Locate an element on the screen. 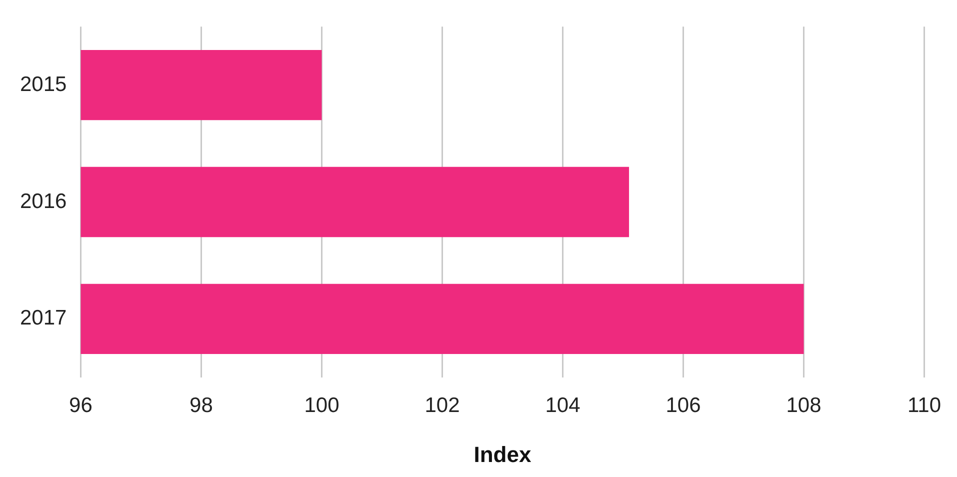  x-tick-label: 96 is located at coordinates (80, 405).